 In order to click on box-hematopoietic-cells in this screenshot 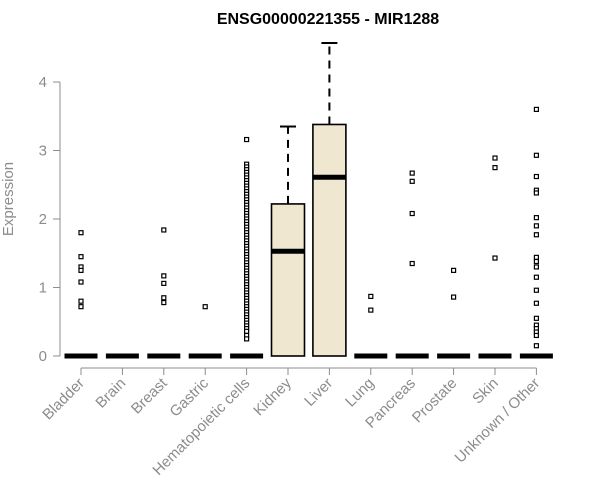, I will do `click(247, 247)`.